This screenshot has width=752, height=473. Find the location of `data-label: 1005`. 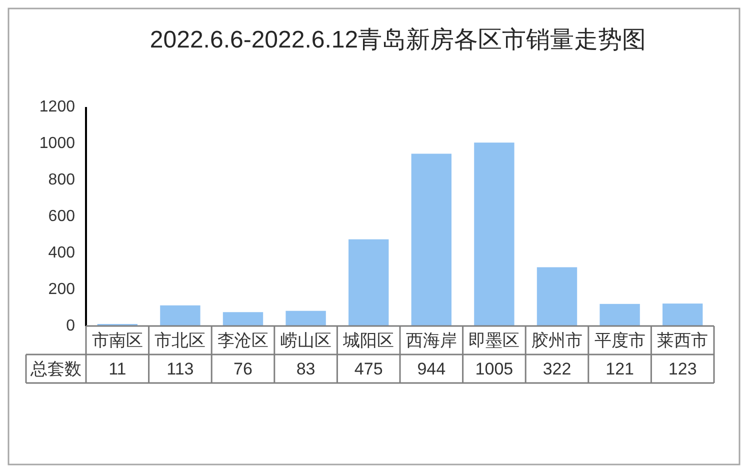

data-label: 1005 is located at coordinates (494, 368).